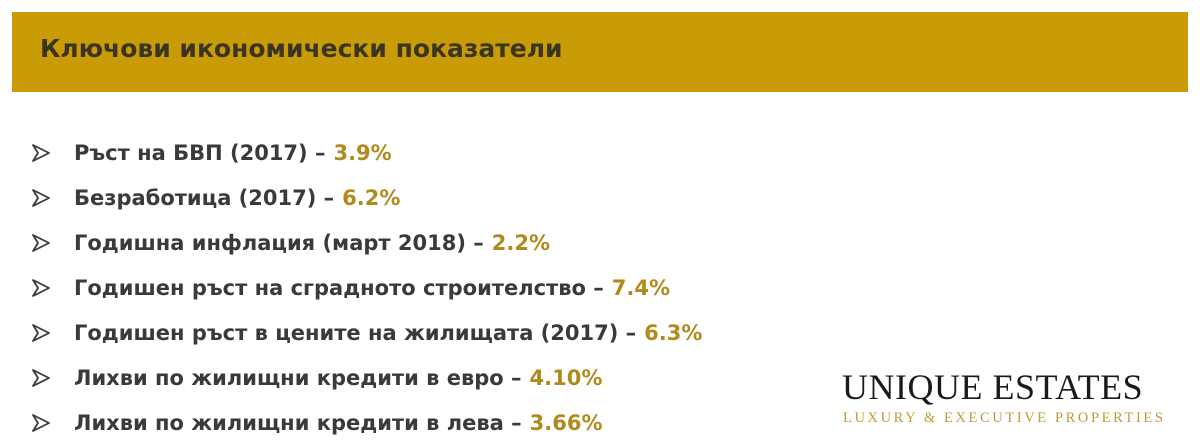  I want to click on indicator-item: Безработица (2017) – 6.2%, so click(366, 197).